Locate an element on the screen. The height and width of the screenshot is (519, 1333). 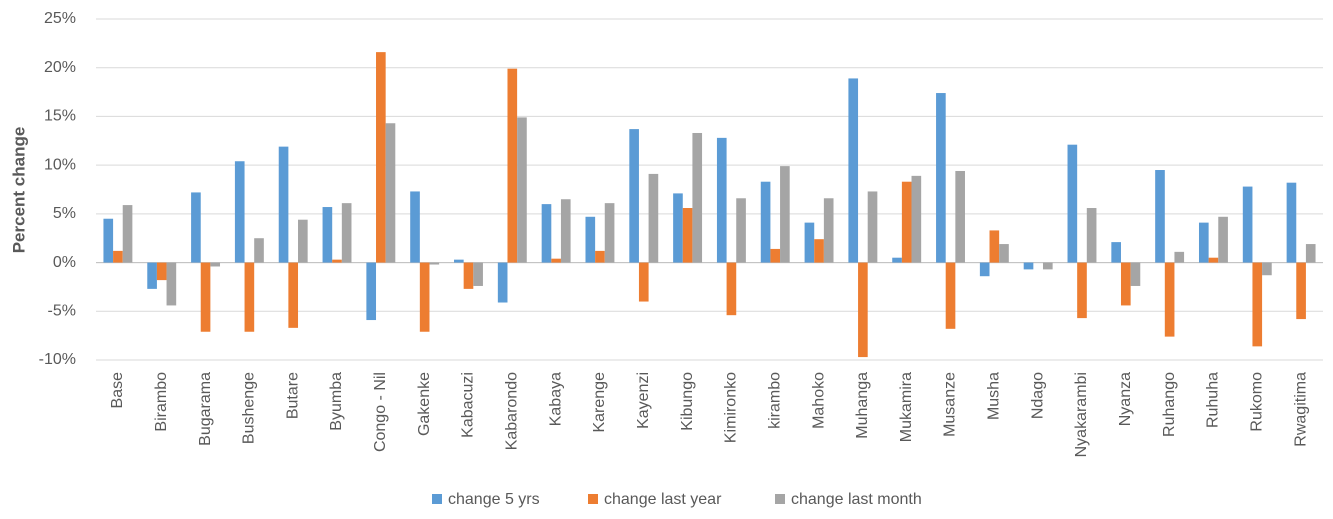
x-tick-label: Nyanza is located at coordinates (1125, 399).